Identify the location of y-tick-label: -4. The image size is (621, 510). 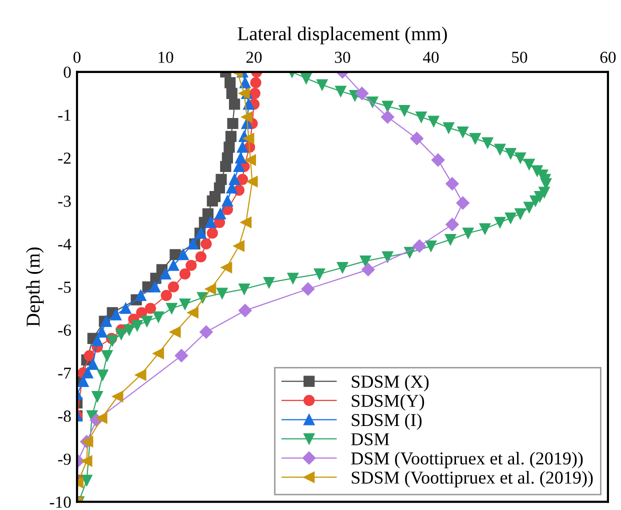
(65, 244).